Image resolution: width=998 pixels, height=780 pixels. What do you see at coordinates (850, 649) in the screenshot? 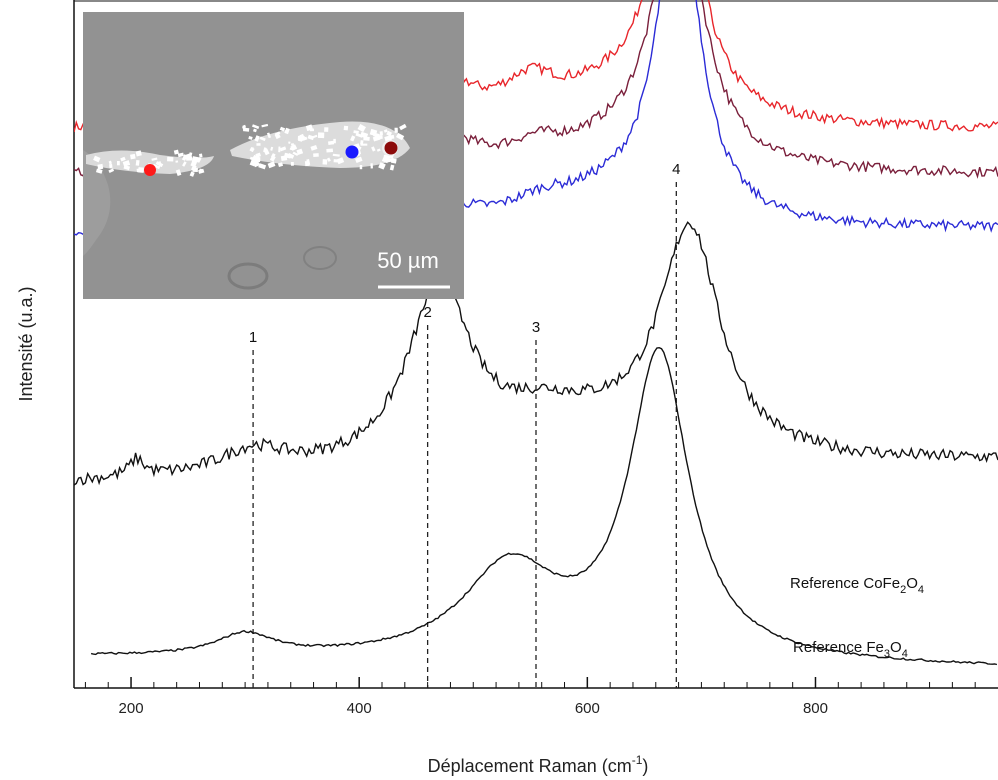
I see `label-reference-fe3o4: Reference Fe3O4` at bounding box center [850, 649].